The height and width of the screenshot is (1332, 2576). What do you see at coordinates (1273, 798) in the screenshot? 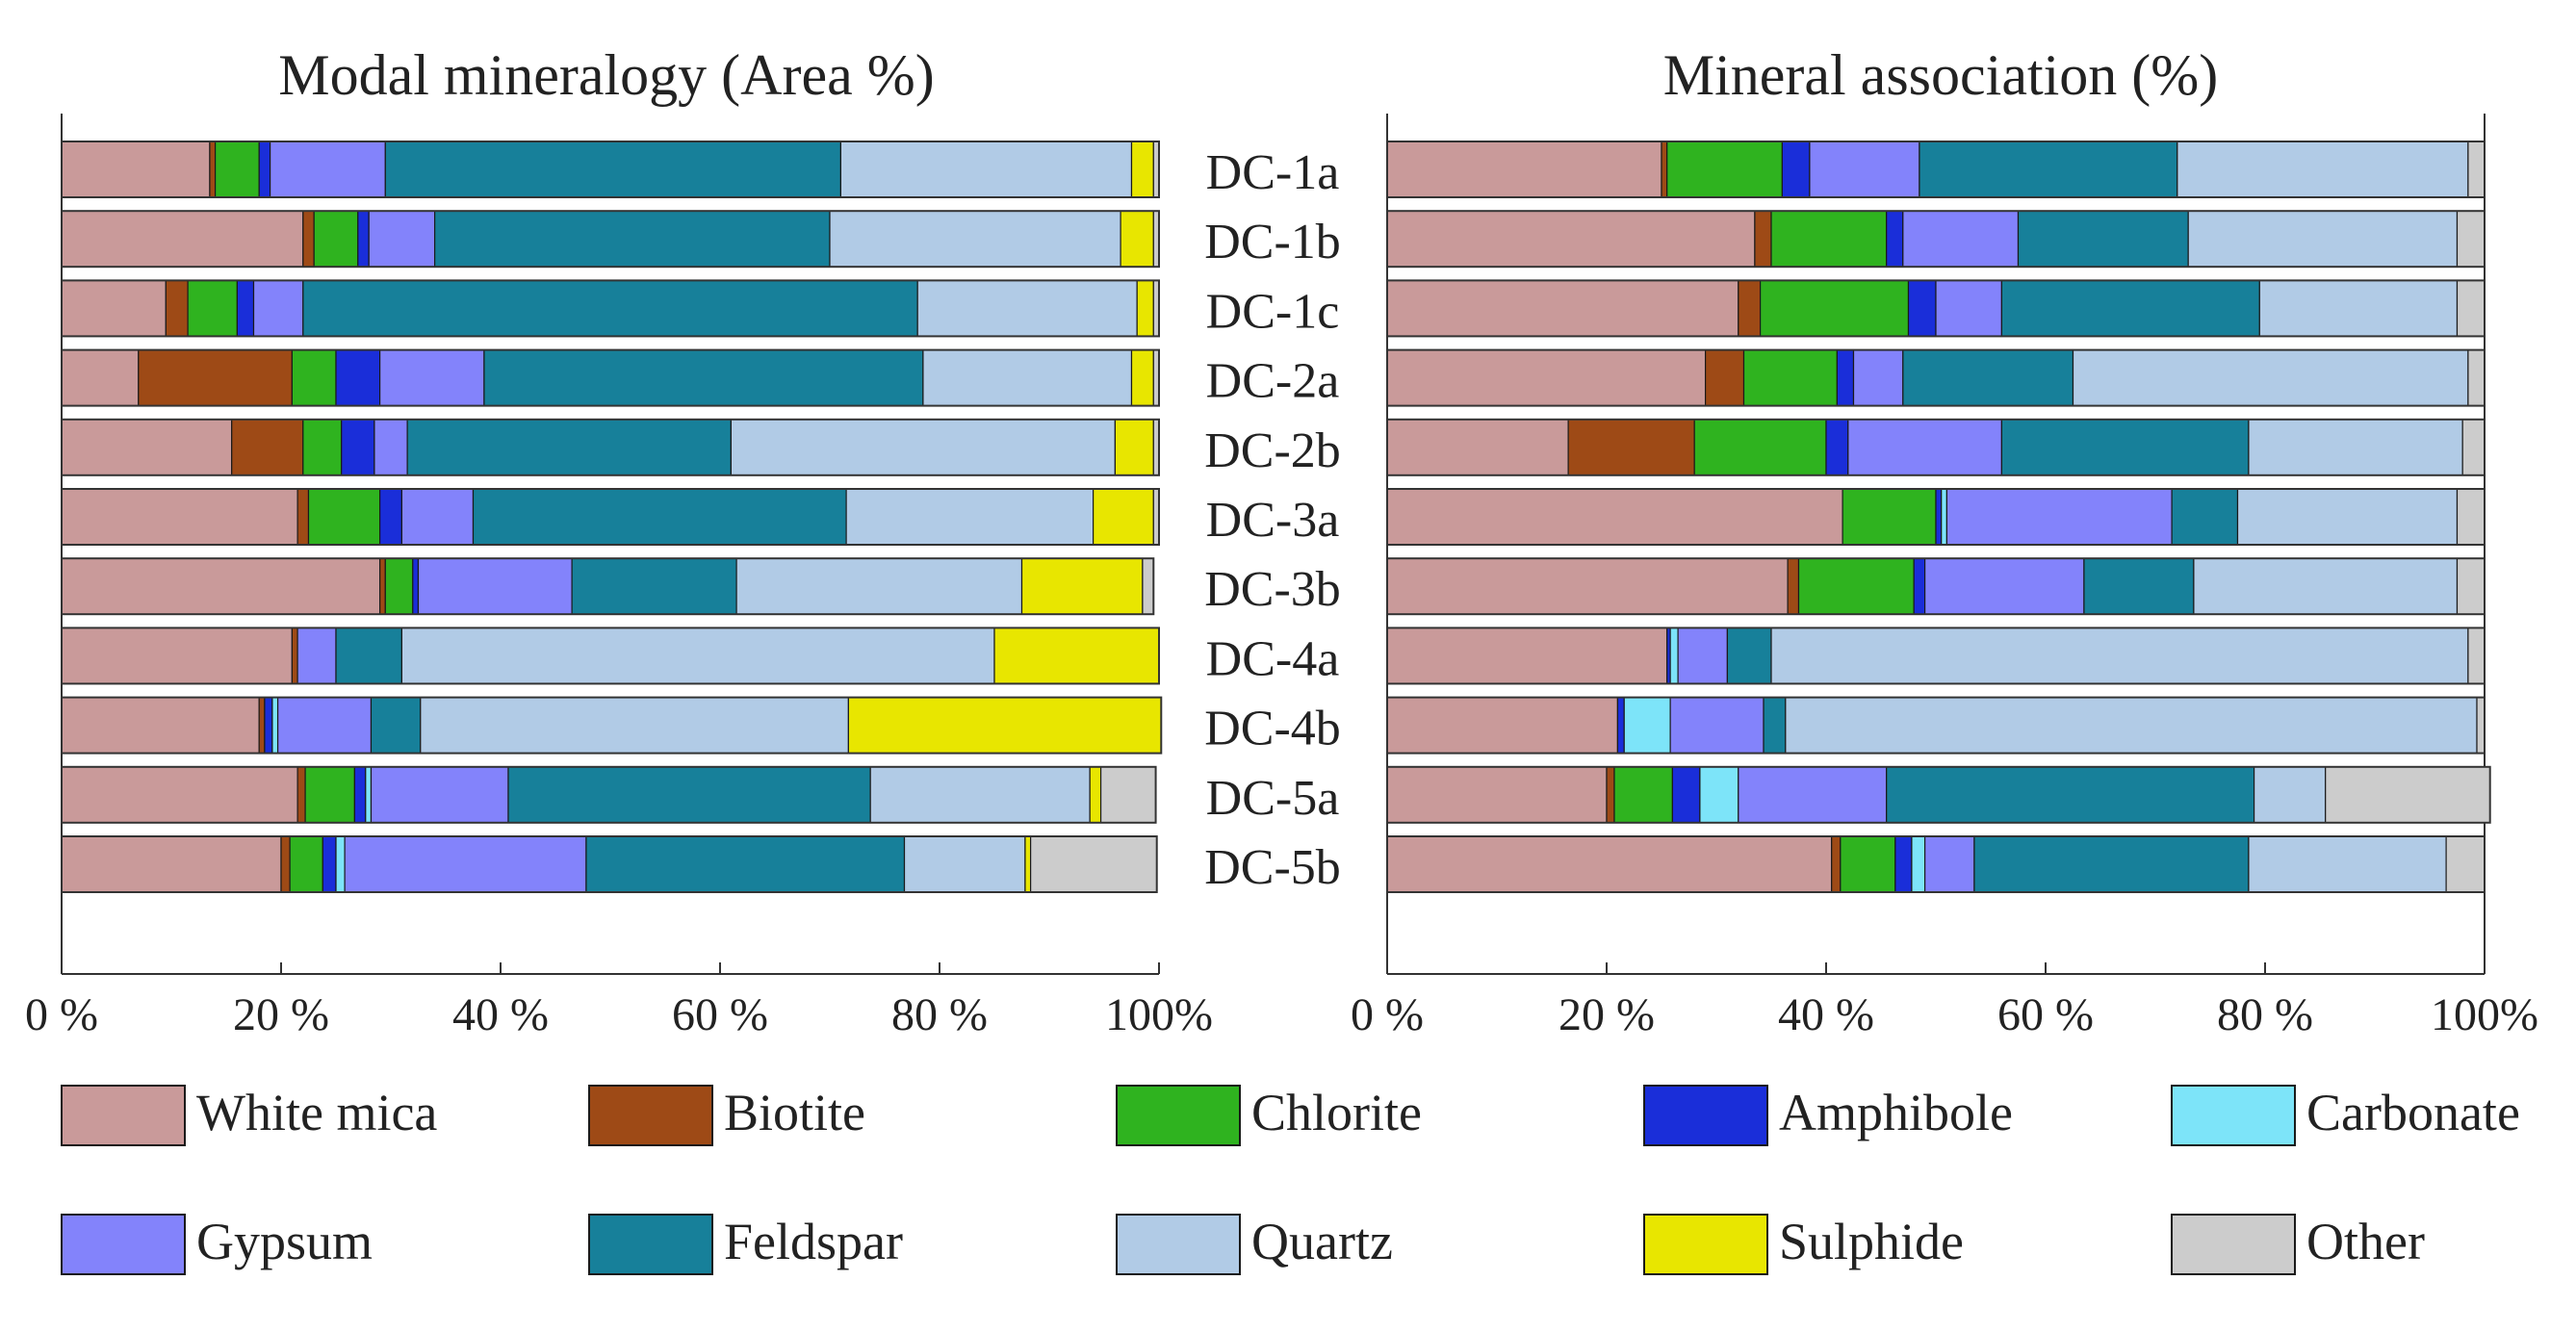
I see `category-label: DC-5a` at bounding box center [1273, 798].